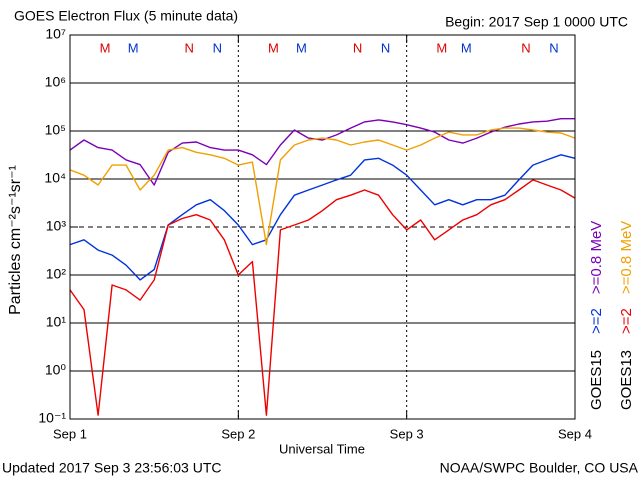 The height and width of the screenshot is (485, 640). What do you see at coordinates (56, 274) in the screenshot?
I see `y-tick-label: 10²` at bounding box center [56, 274].